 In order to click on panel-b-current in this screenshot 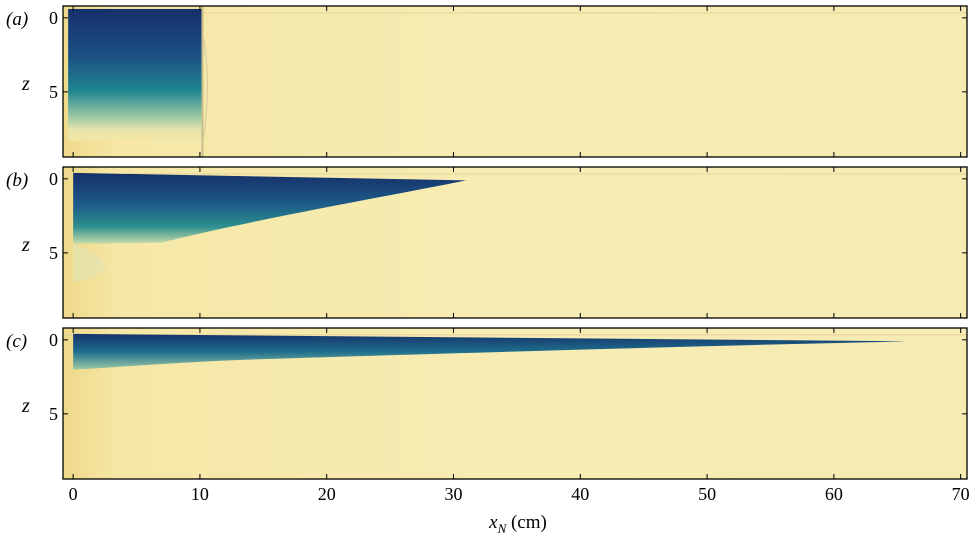, I will do `click(270, 208)`.